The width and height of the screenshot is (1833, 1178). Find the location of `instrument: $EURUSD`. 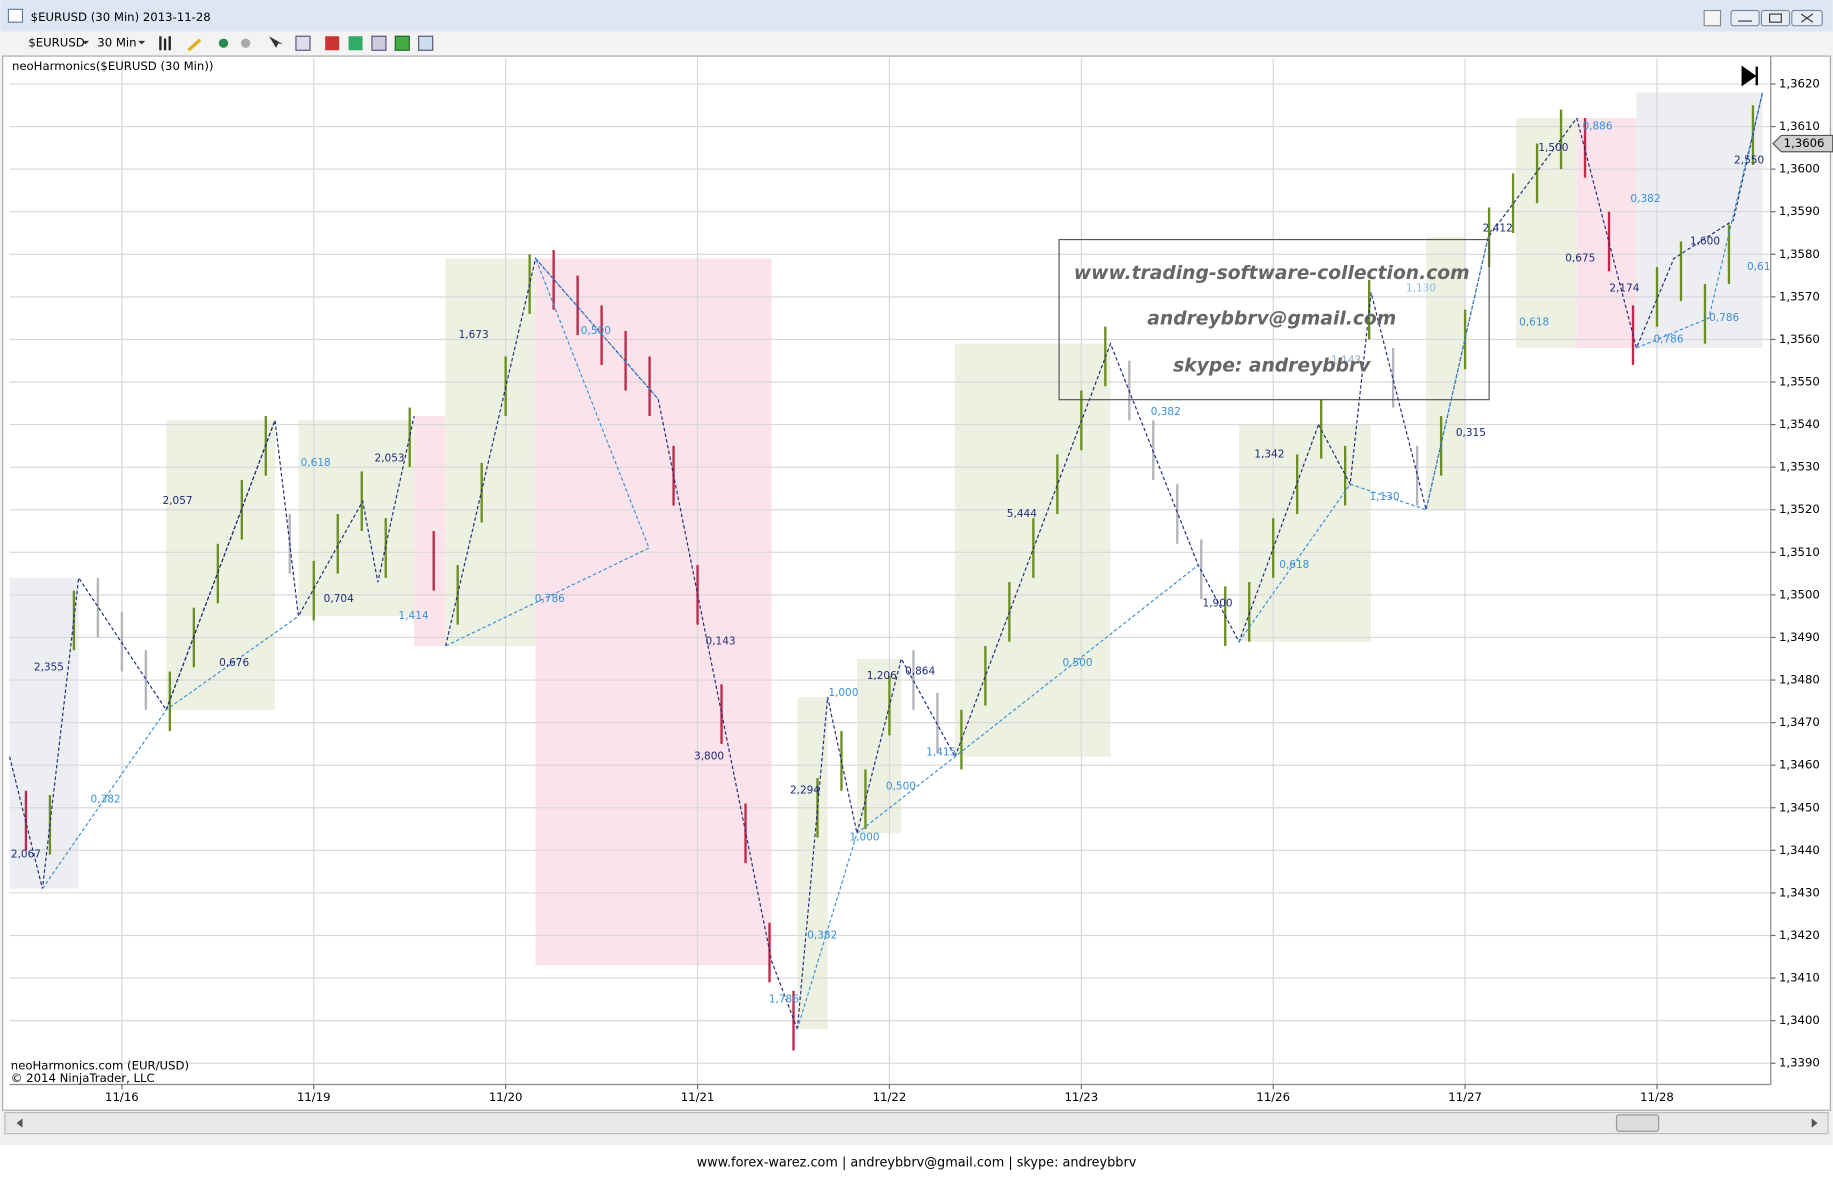

instrument: $EURUSD is located at coordinates (56, 43).